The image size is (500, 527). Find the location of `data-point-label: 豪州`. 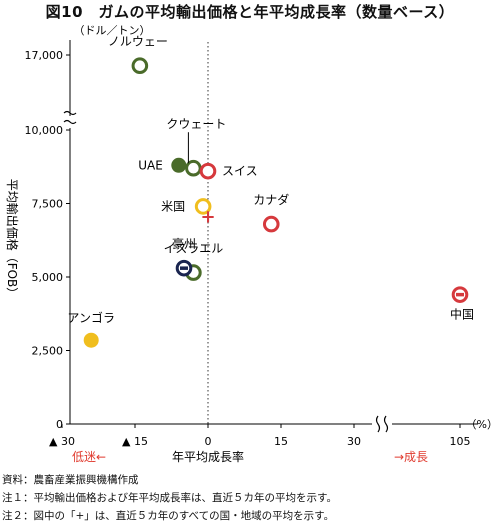

data-point-label: 豪州 is located at coordinates (184, 243).